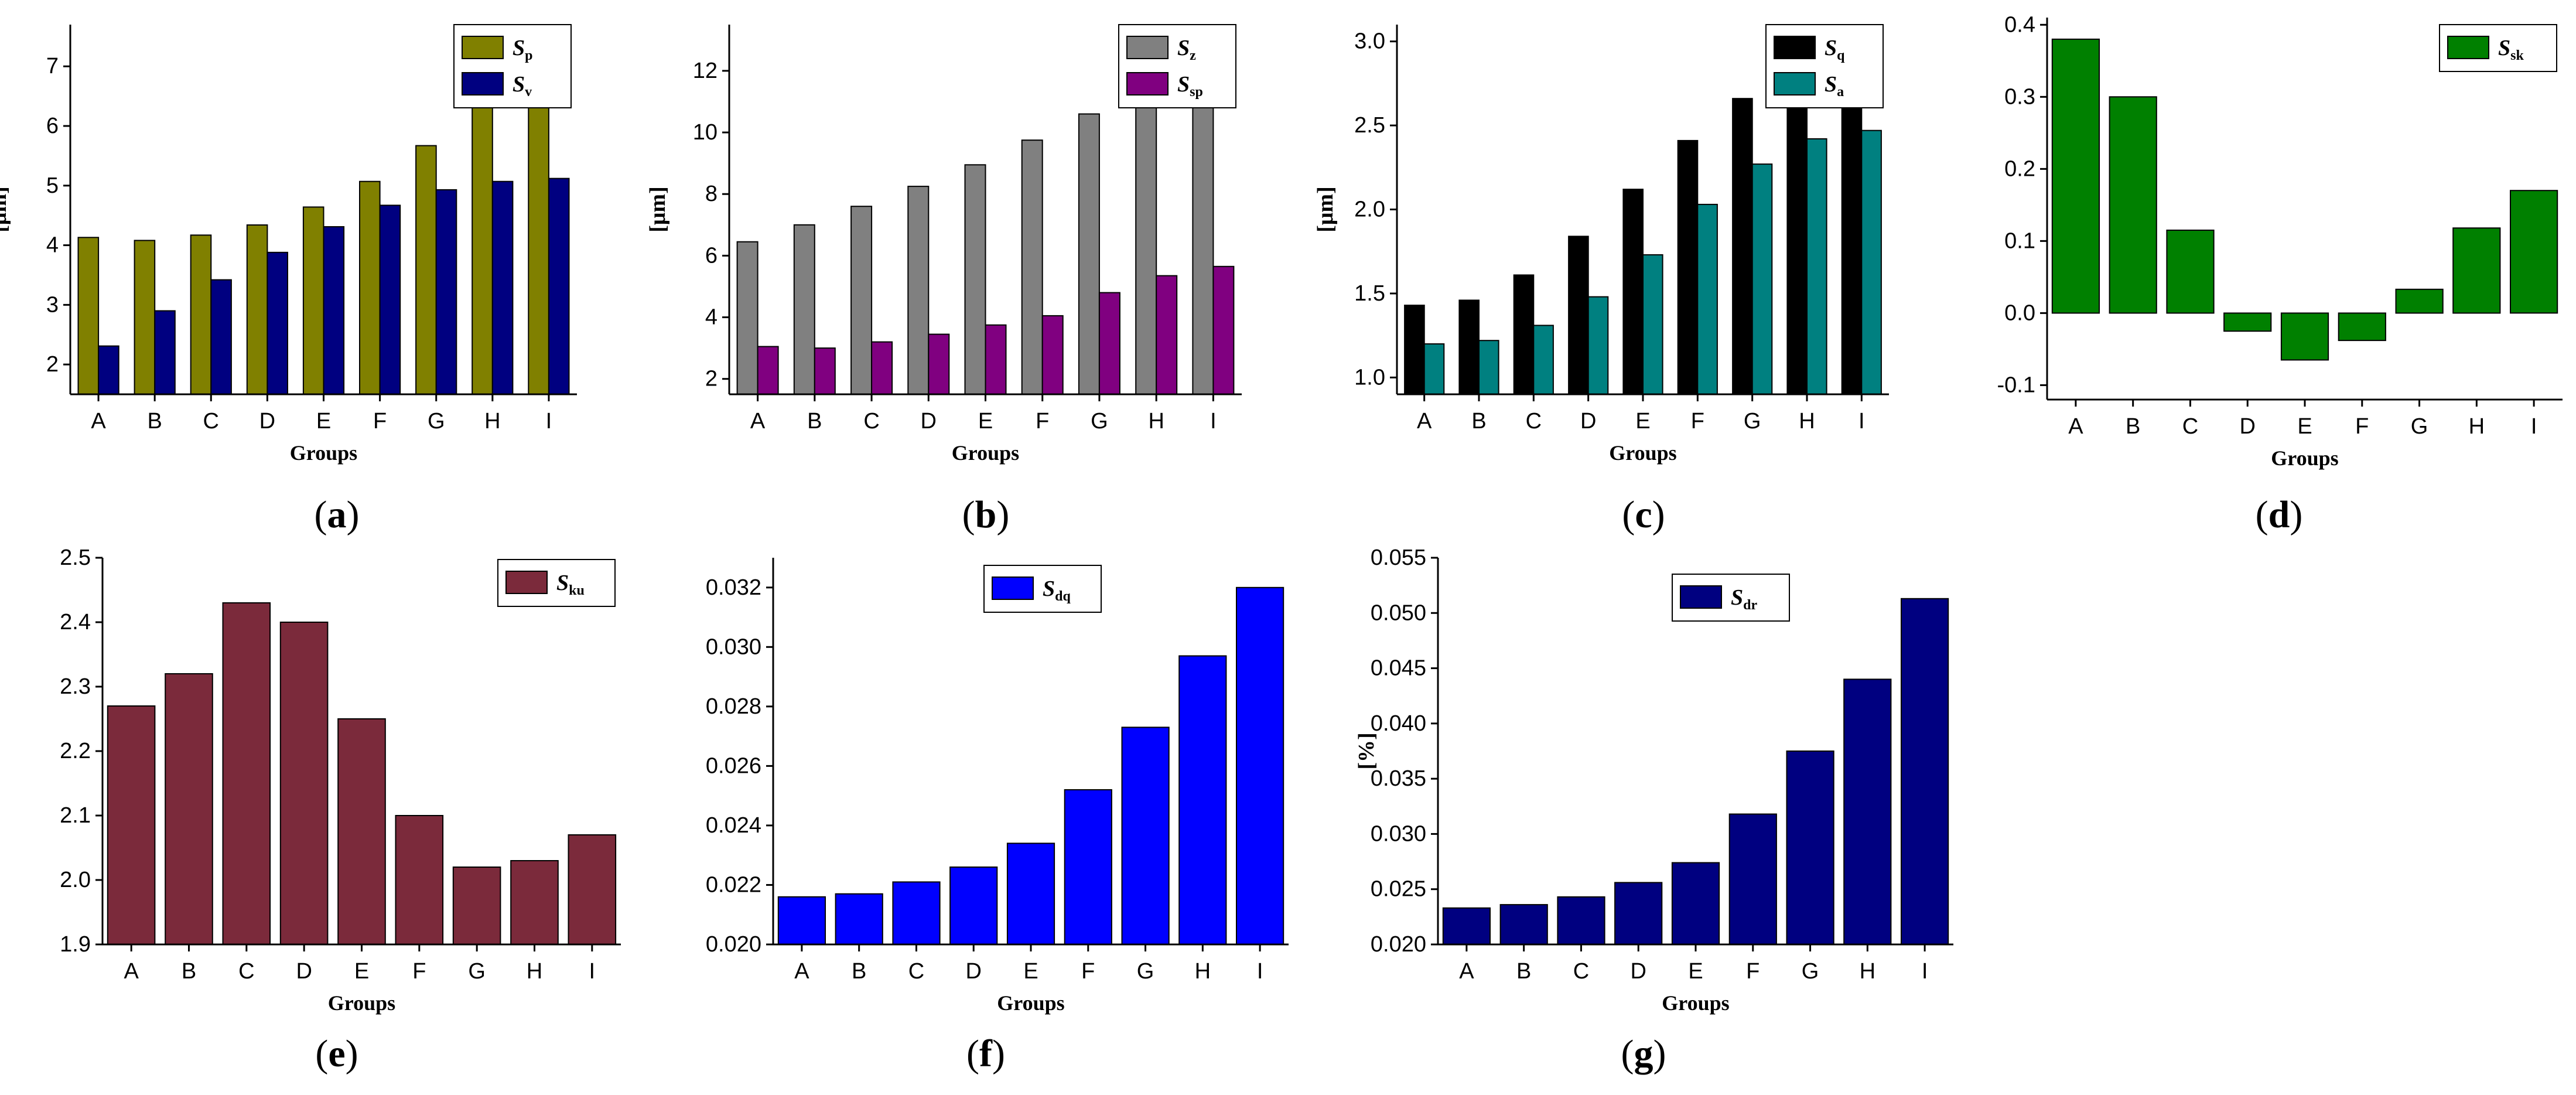 Image resolution: width=2576 pixels, height=1095 pixels. I want to click on x-tick-label-a: B, so click(154, 421).